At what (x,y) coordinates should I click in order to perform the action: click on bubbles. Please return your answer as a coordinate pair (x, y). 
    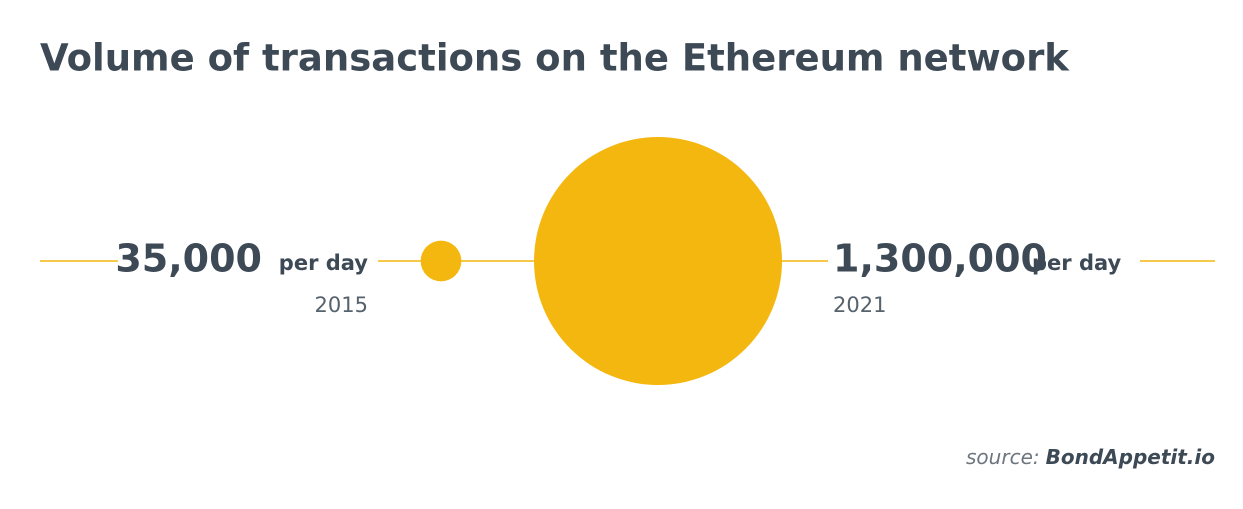
    Looking at the image, I should click on (601, 261).